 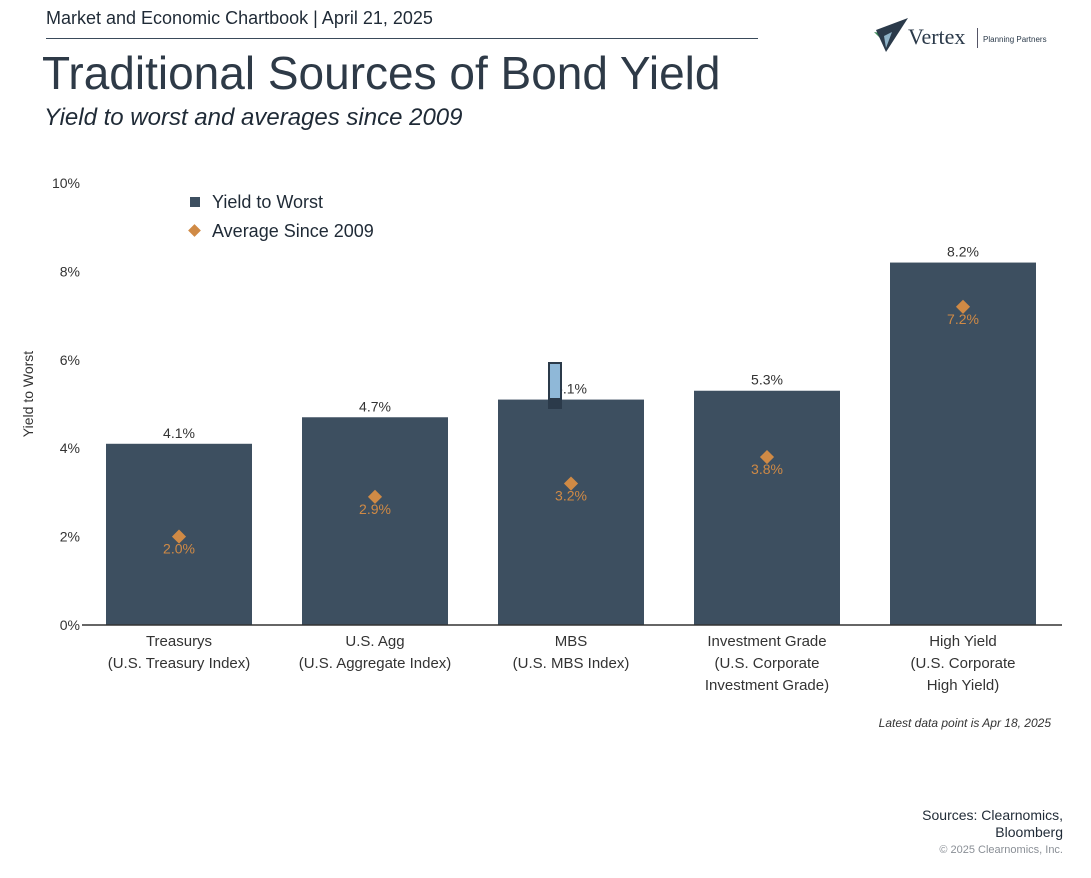 What do you see at coordinates (571, 496) in the screenshot?
I see `average-value-label: 3.2%` at bounding box center [571, 496].